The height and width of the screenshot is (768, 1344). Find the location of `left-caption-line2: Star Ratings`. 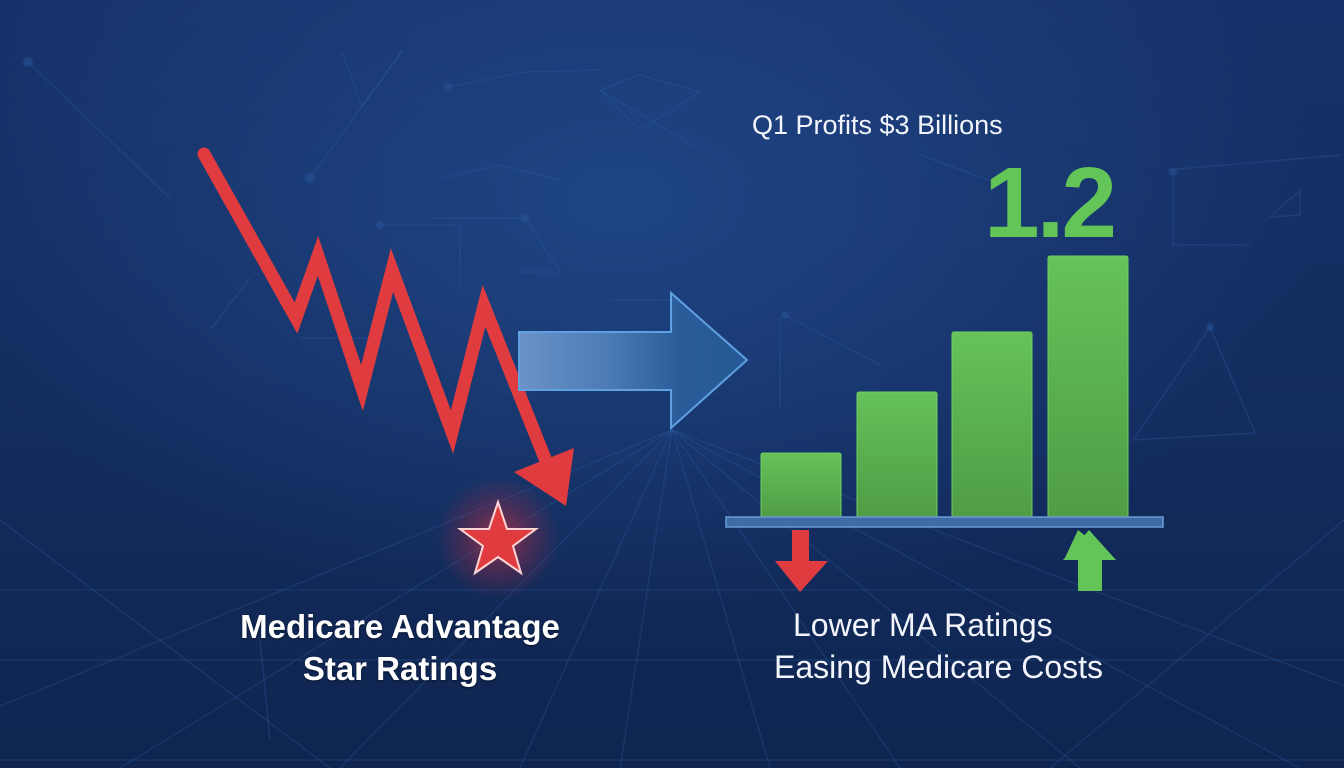

left-caption-line2: Star Ratings is located at coordinates (400, 668).